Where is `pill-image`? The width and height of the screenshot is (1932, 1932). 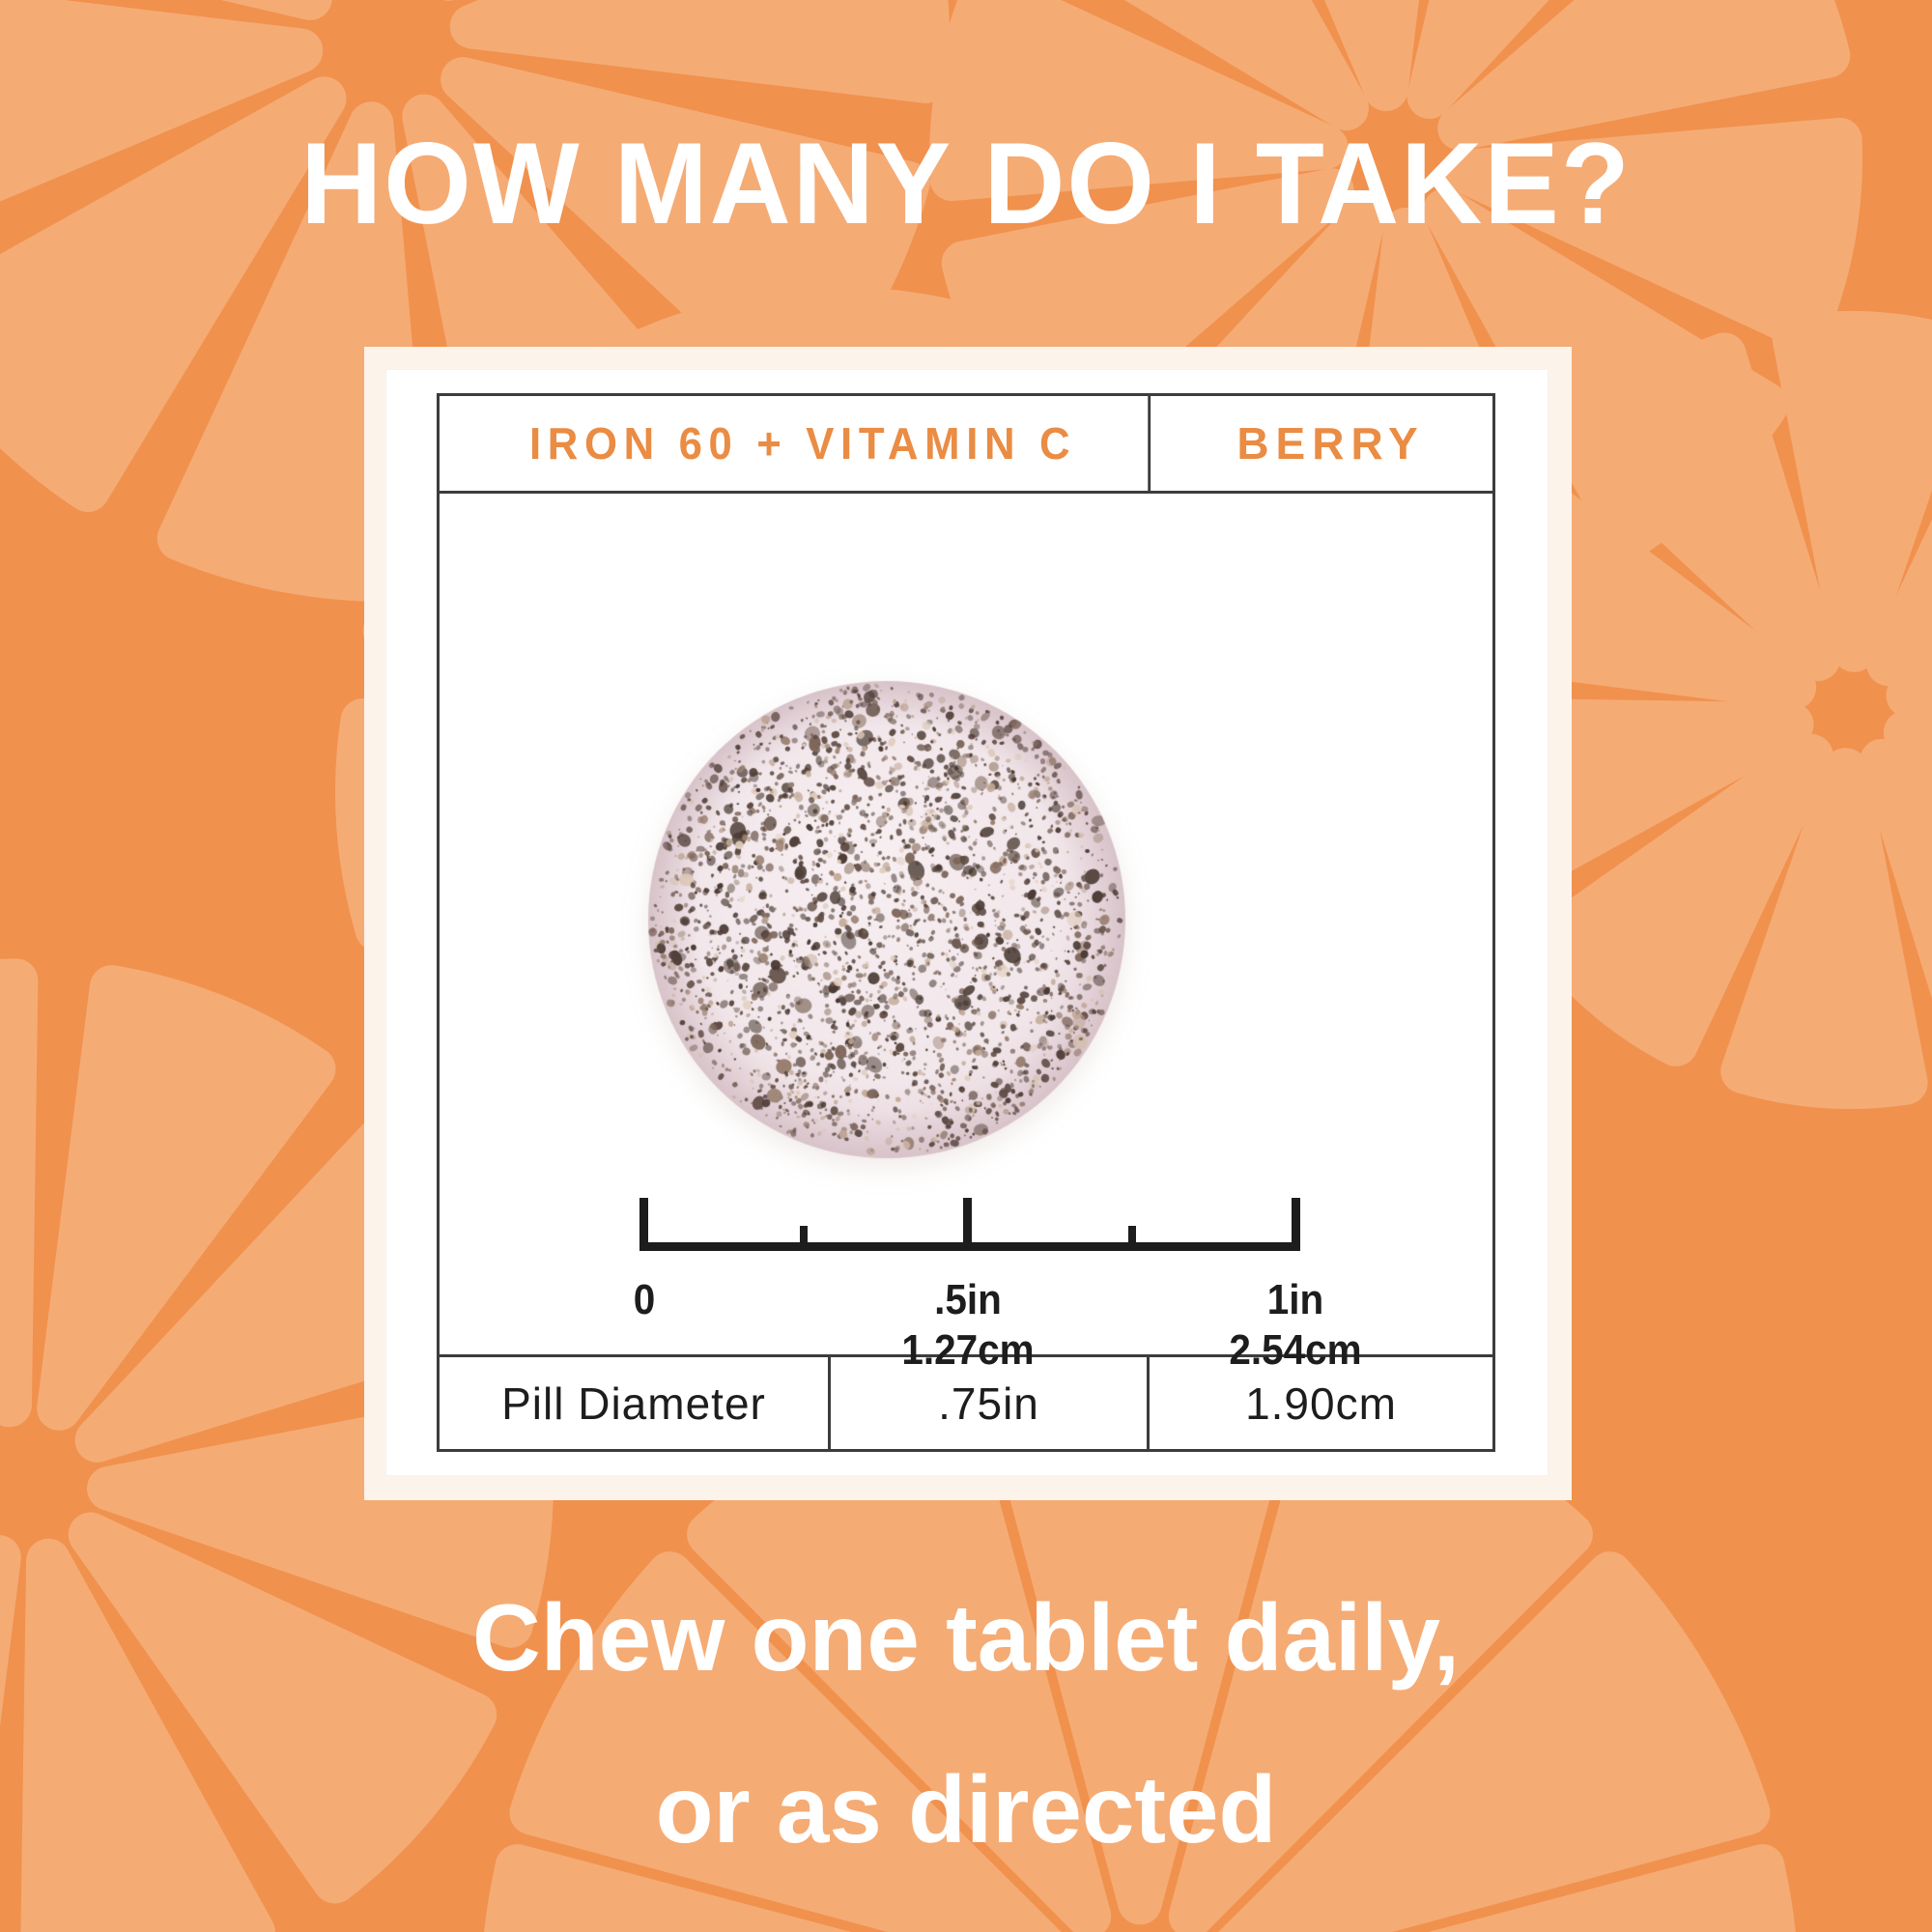
pill-image is located at coordinates (886, 919).